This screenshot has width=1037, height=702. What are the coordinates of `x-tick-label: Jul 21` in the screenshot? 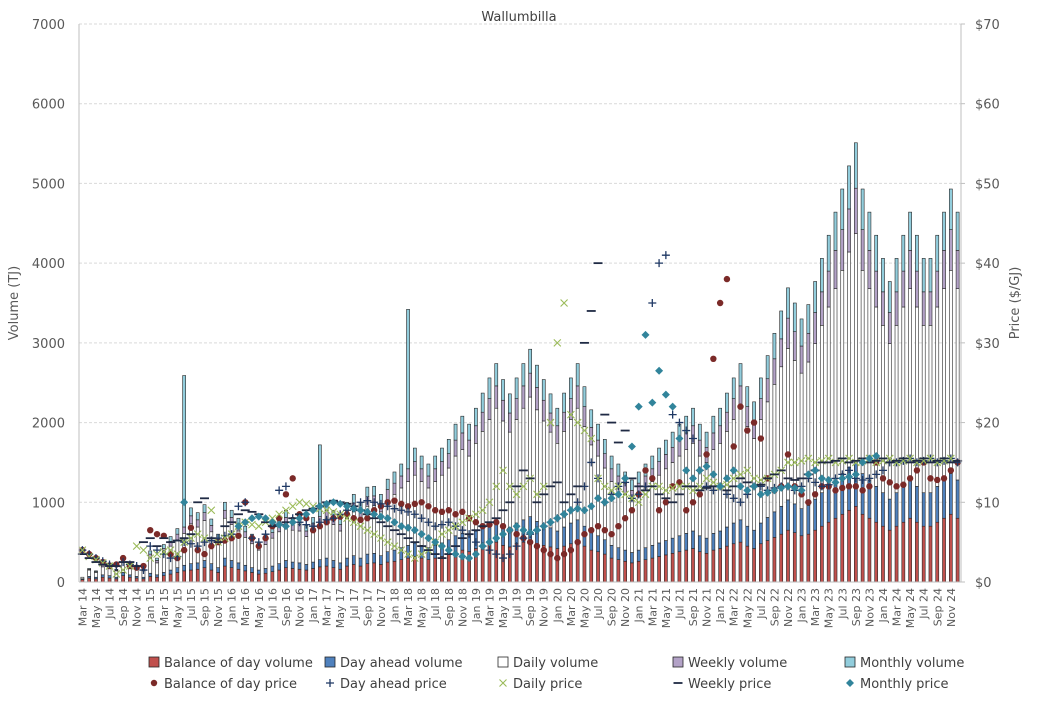 It's located at (679, 604).